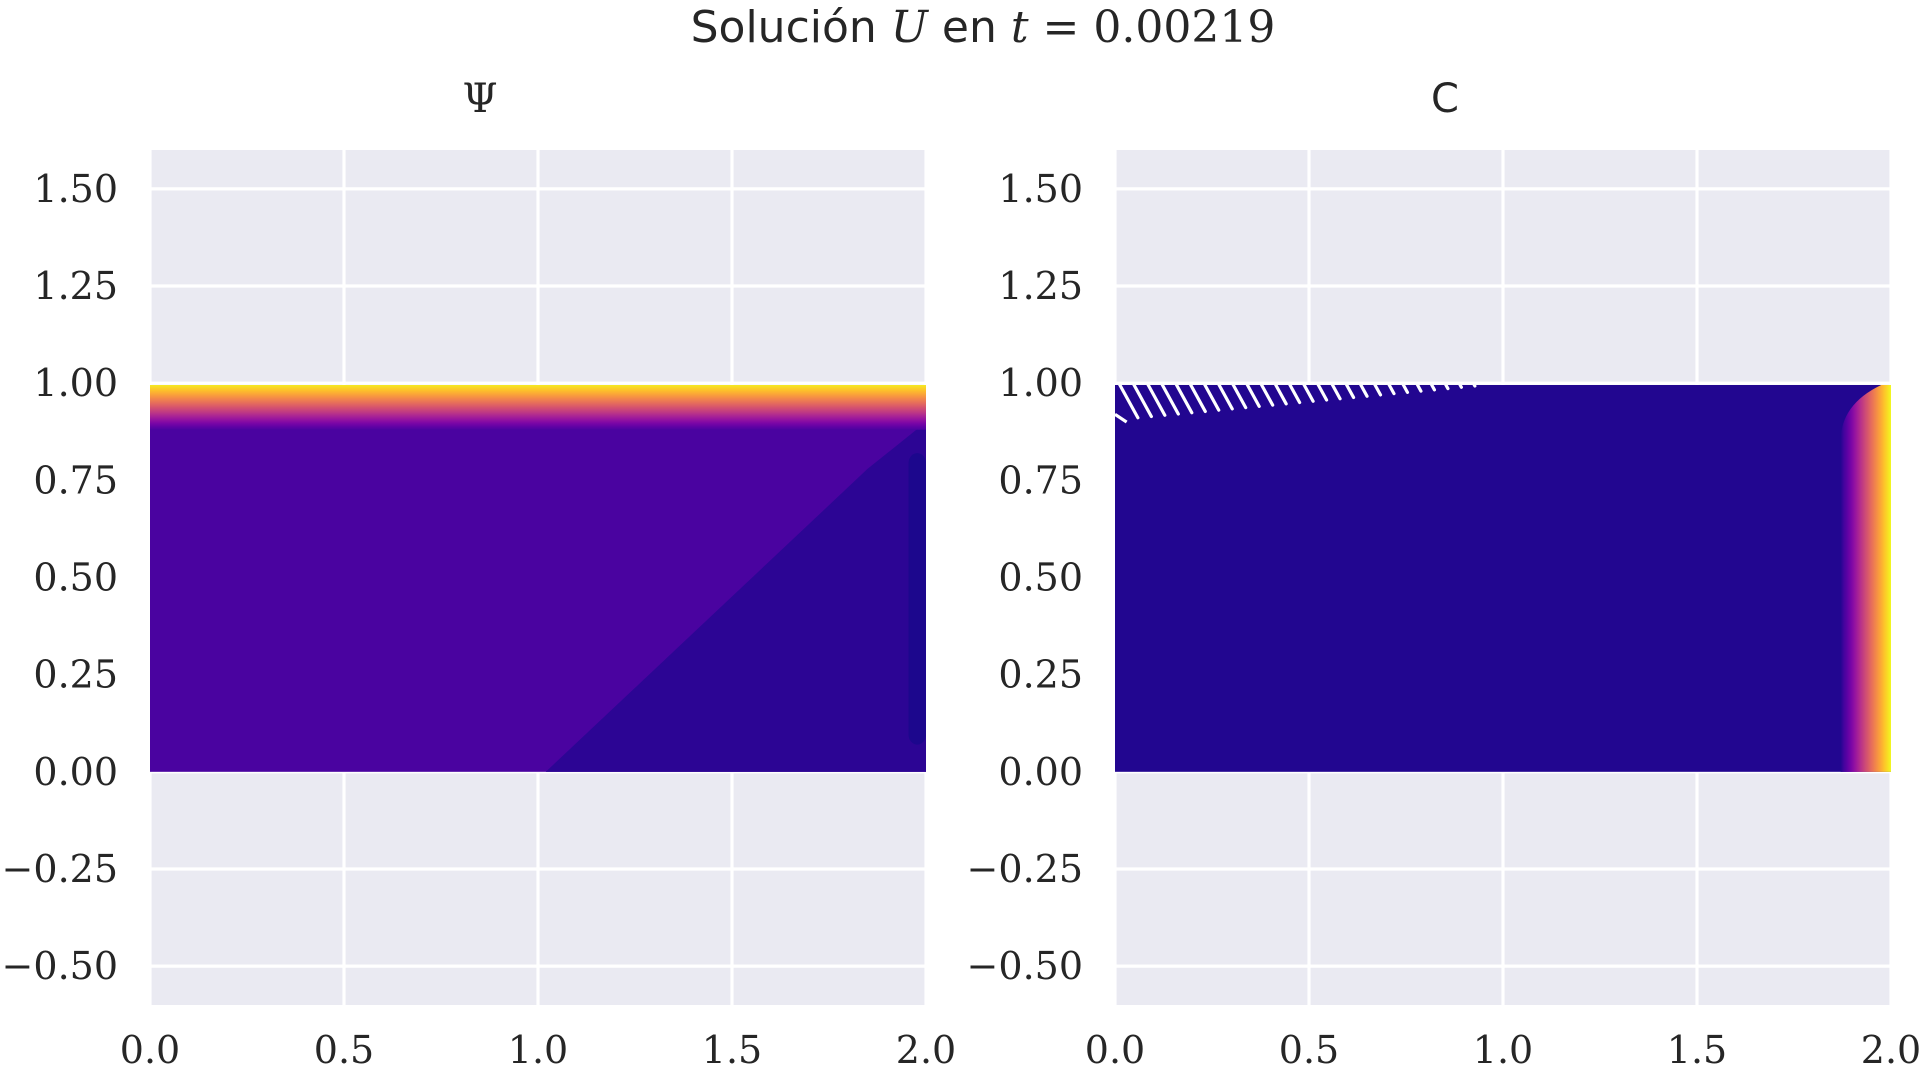 Image resolution: width=1920 pixels, height=1080 pixels. What do you see at coordinates (1309, 1050) in the screenshot?
I see `c-x-tick-label: 0.5` at bounding box center [1309, 1050].